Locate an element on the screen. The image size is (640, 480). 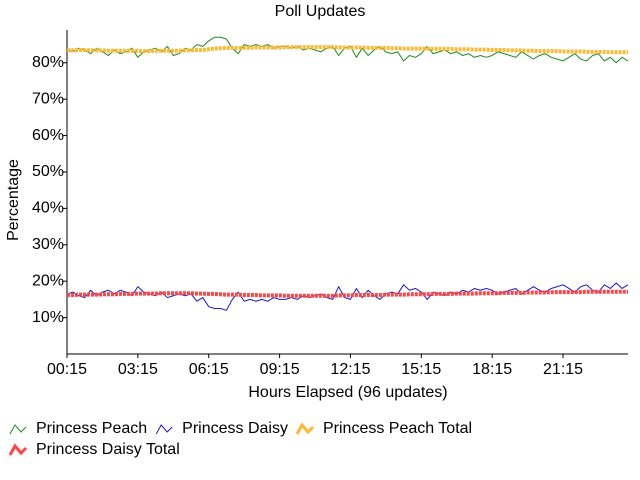
x-tick-label: 09:15 is located at coordinates (280, 369).